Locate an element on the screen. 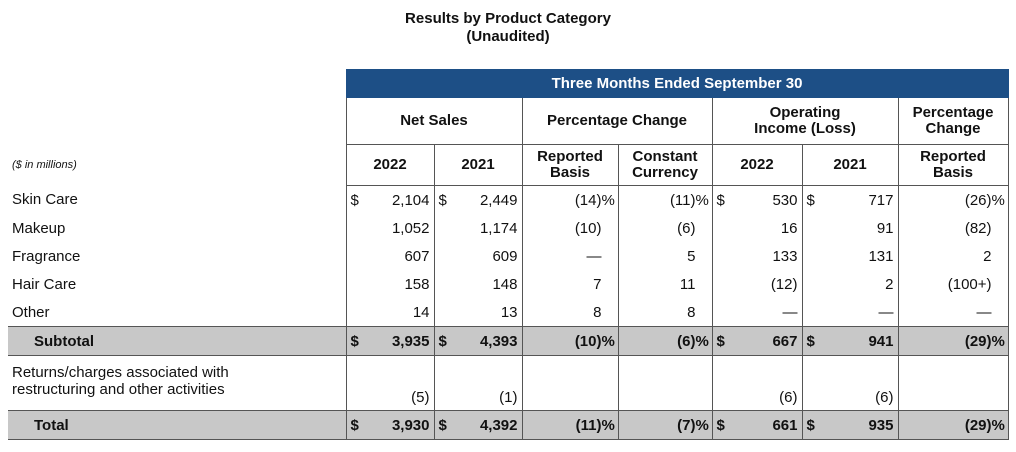 The height and width of the screenshot is (452, 1016). report-title: Results by Product Category is located at coordinates (508, 18).